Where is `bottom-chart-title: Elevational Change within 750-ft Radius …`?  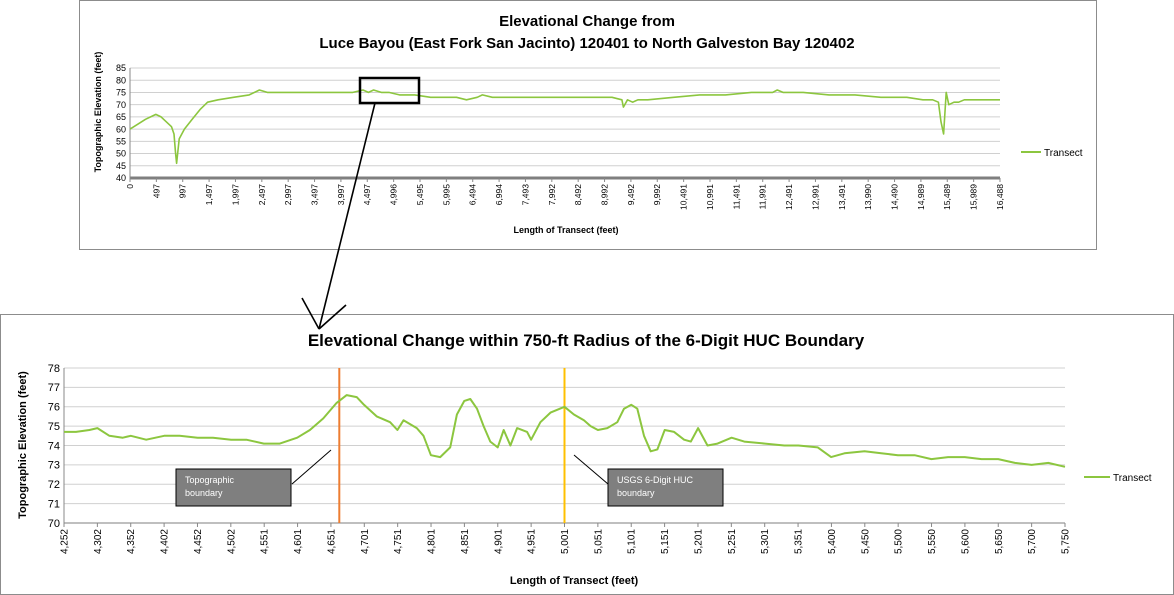
bottom-chart-title: Elevational Change within 750-ft Radius … is located at coordinates (586, 340).